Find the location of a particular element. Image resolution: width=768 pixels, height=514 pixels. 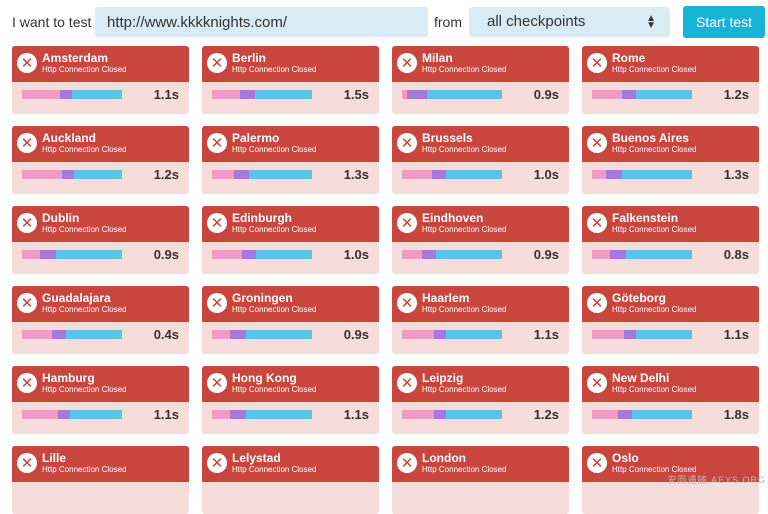

from-label: from is located at coordinates (448, 22).